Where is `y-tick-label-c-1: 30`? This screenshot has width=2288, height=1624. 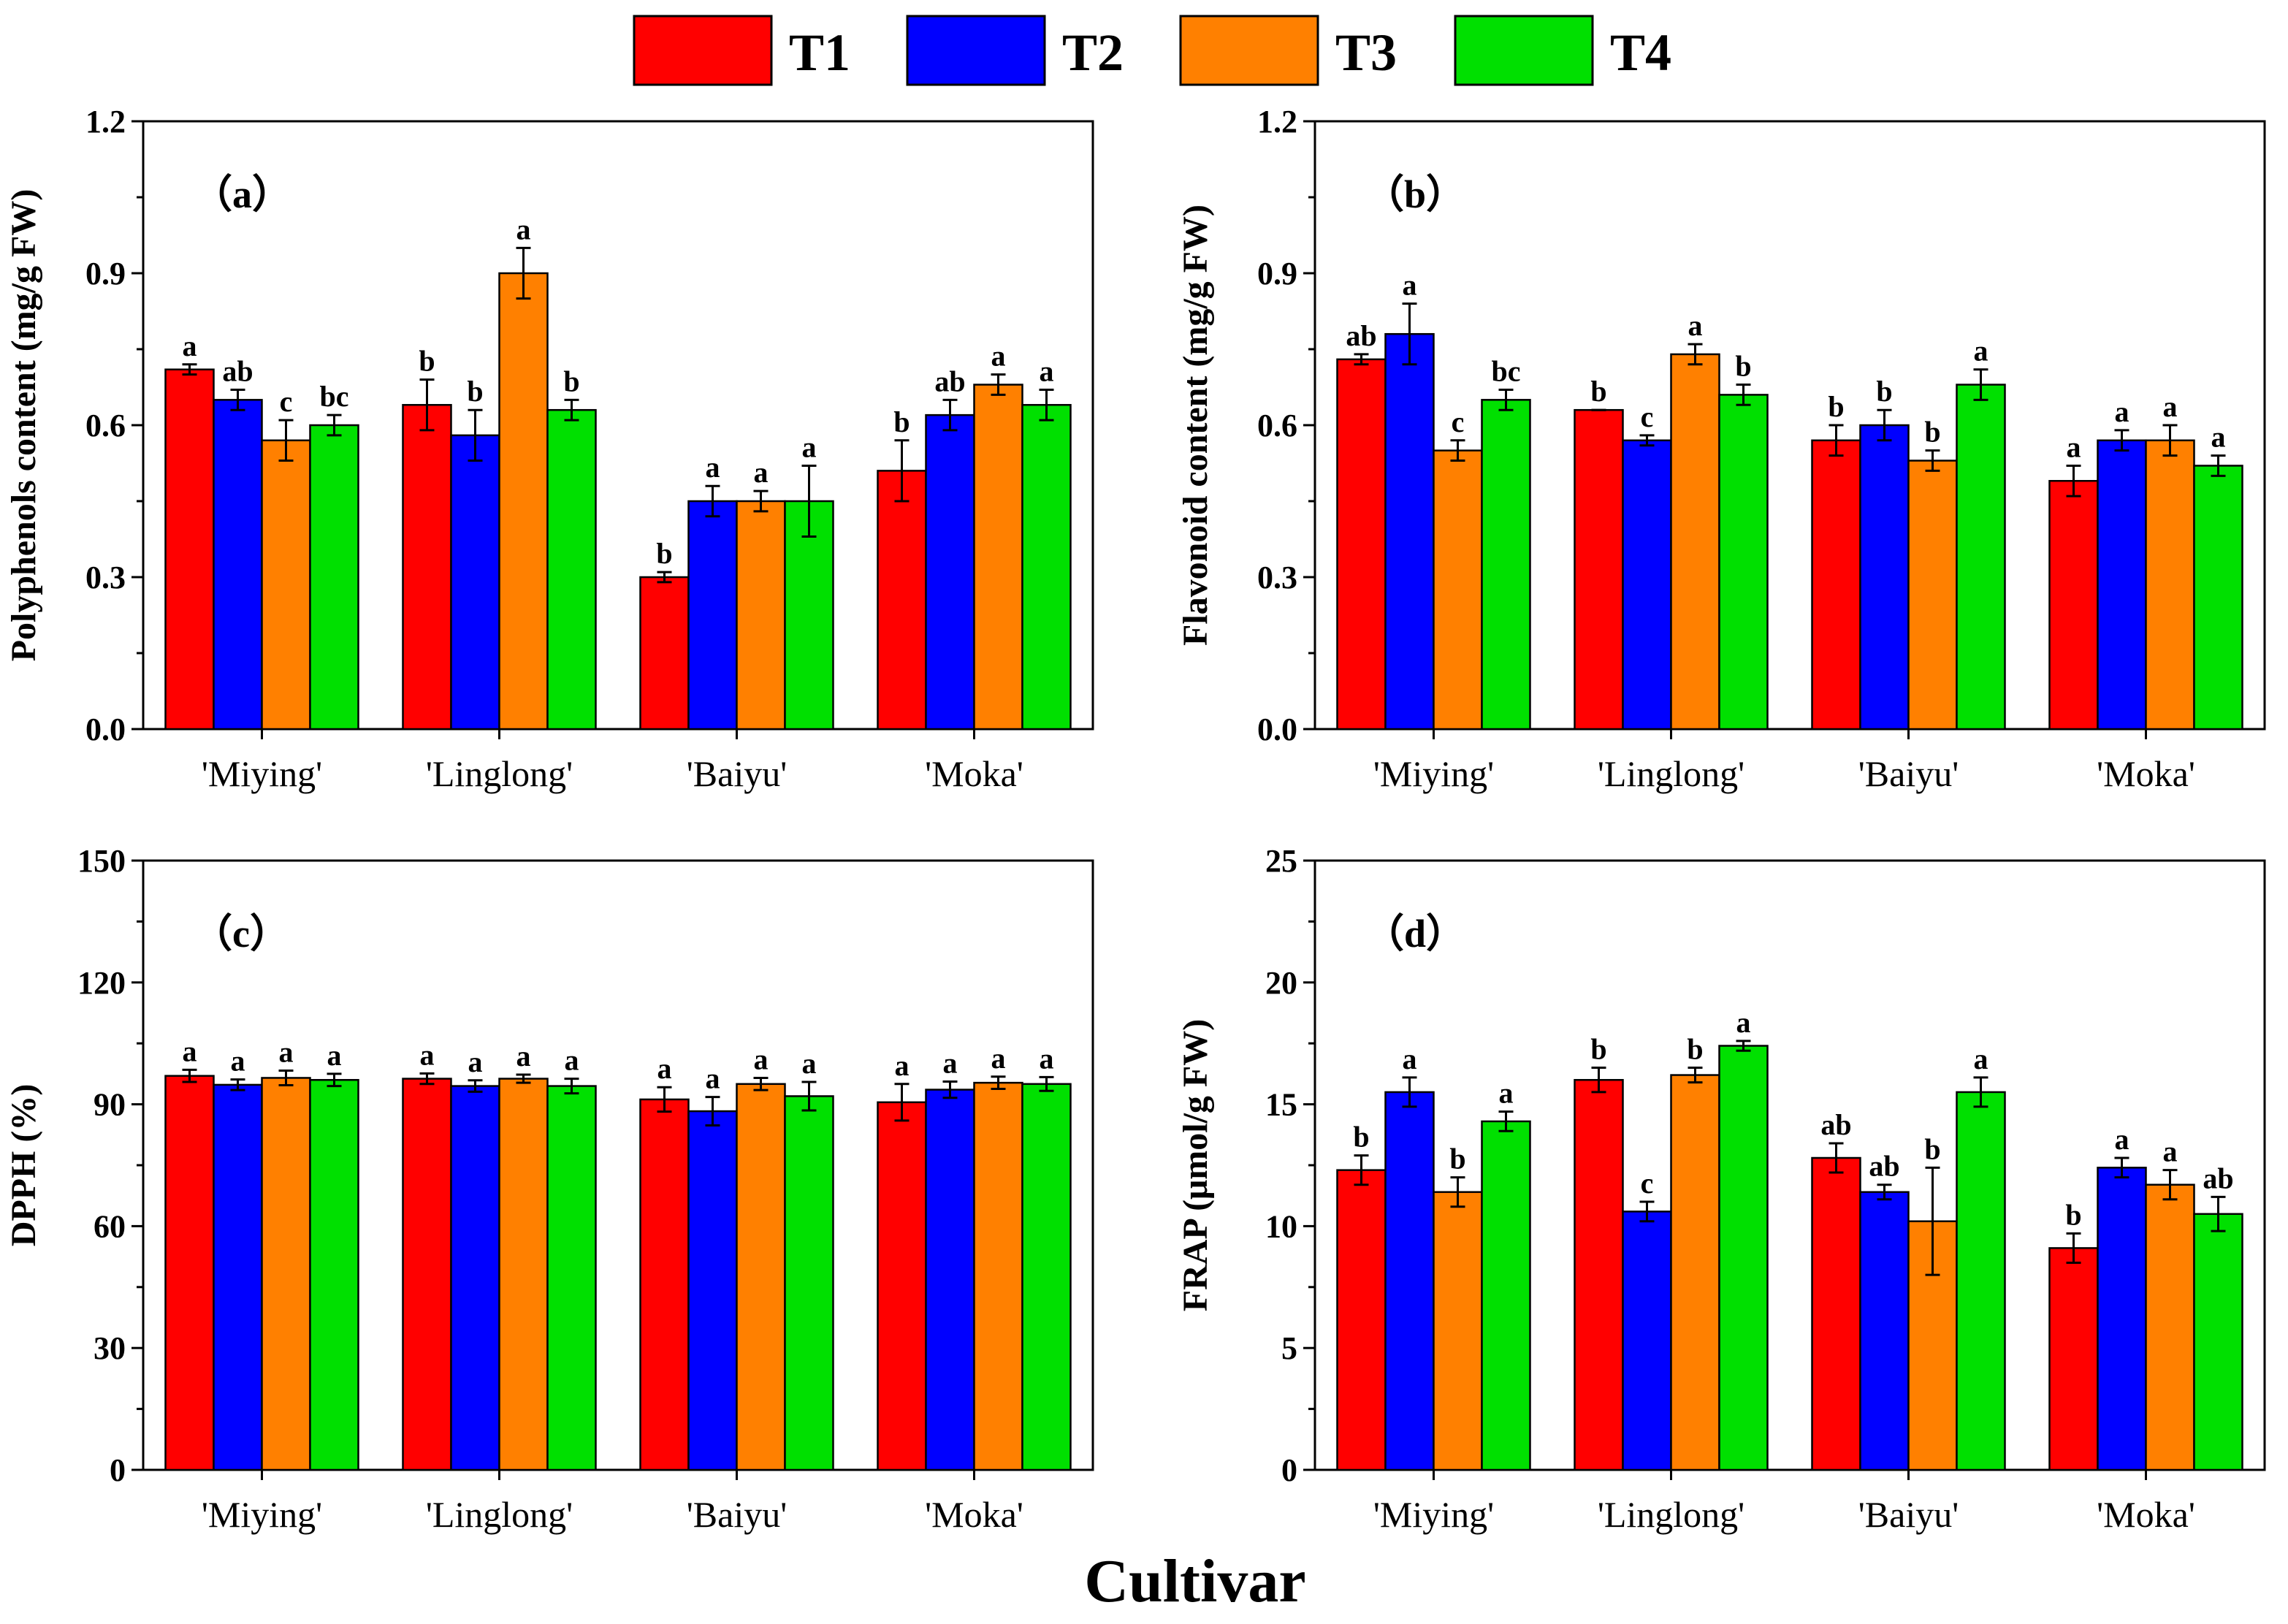
y-tick-label-c-1: 30 is located at coordinates (110, 1348).